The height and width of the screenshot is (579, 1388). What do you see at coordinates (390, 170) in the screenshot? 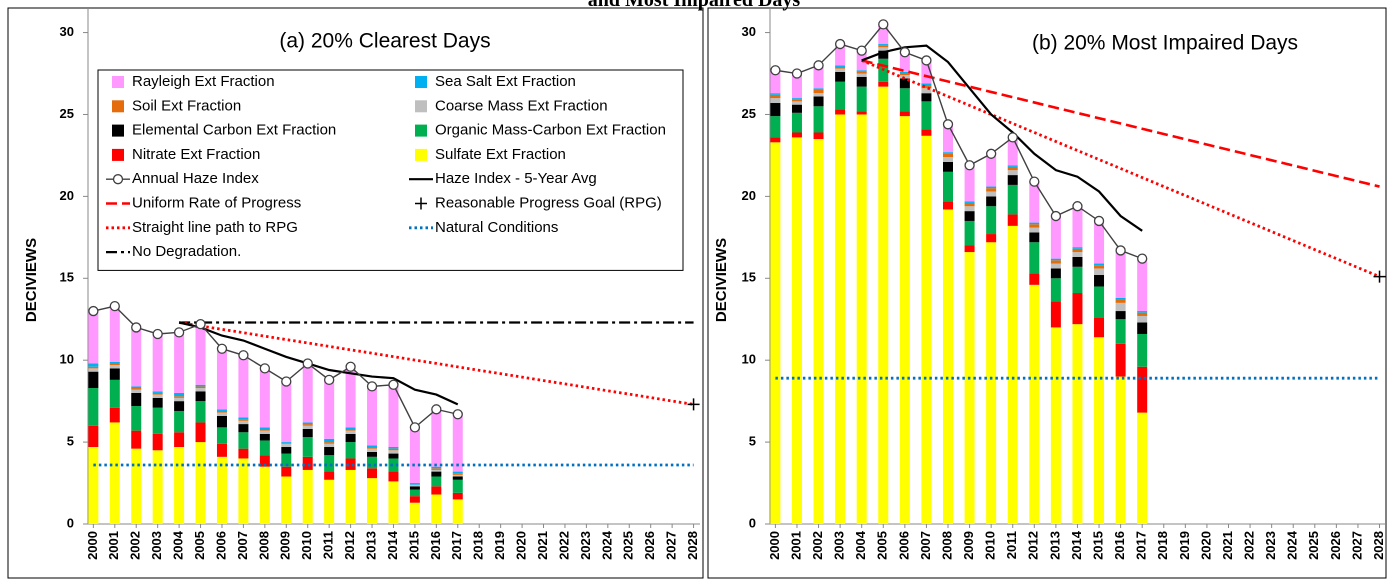
I see `legend-box` at bounding box center [390, 170].